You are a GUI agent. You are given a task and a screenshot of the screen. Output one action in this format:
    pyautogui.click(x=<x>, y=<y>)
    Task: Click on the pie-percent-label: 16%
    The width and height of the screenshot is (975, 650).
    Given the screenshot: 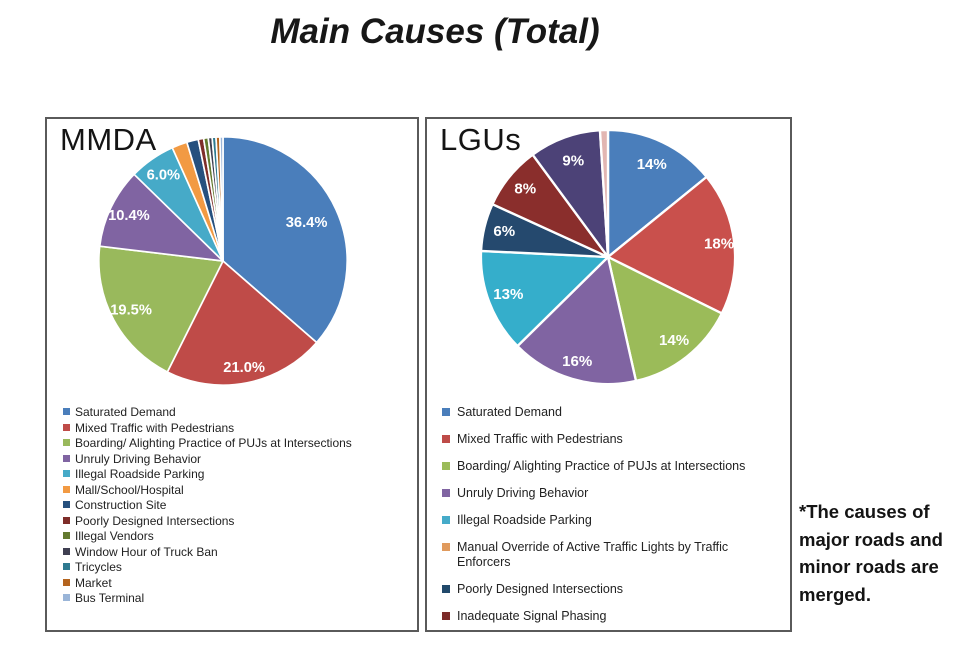 What is the action you would take?
    pyautogui.click(x=577, y=361)
    